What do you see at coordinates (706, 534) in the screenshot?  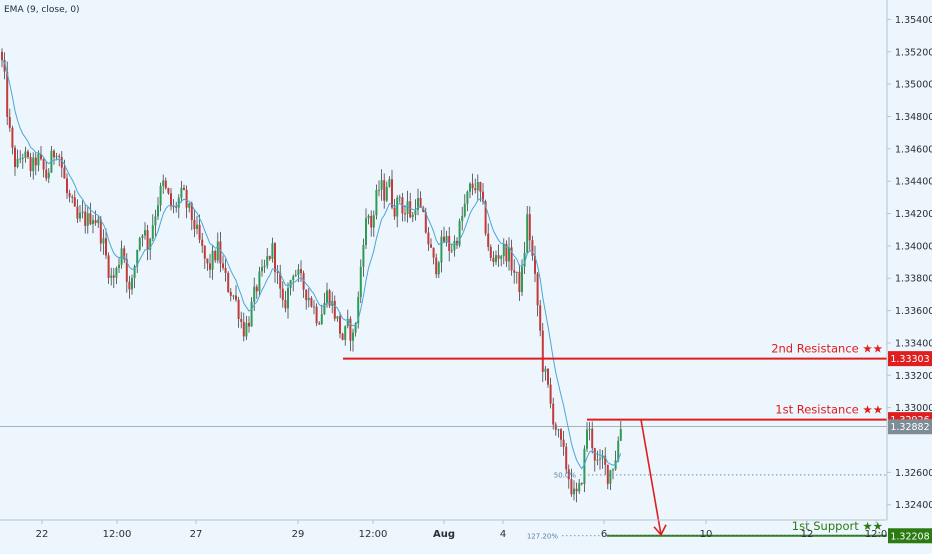 I see `time-tick-label: 10` at bounding box center [706, 534].